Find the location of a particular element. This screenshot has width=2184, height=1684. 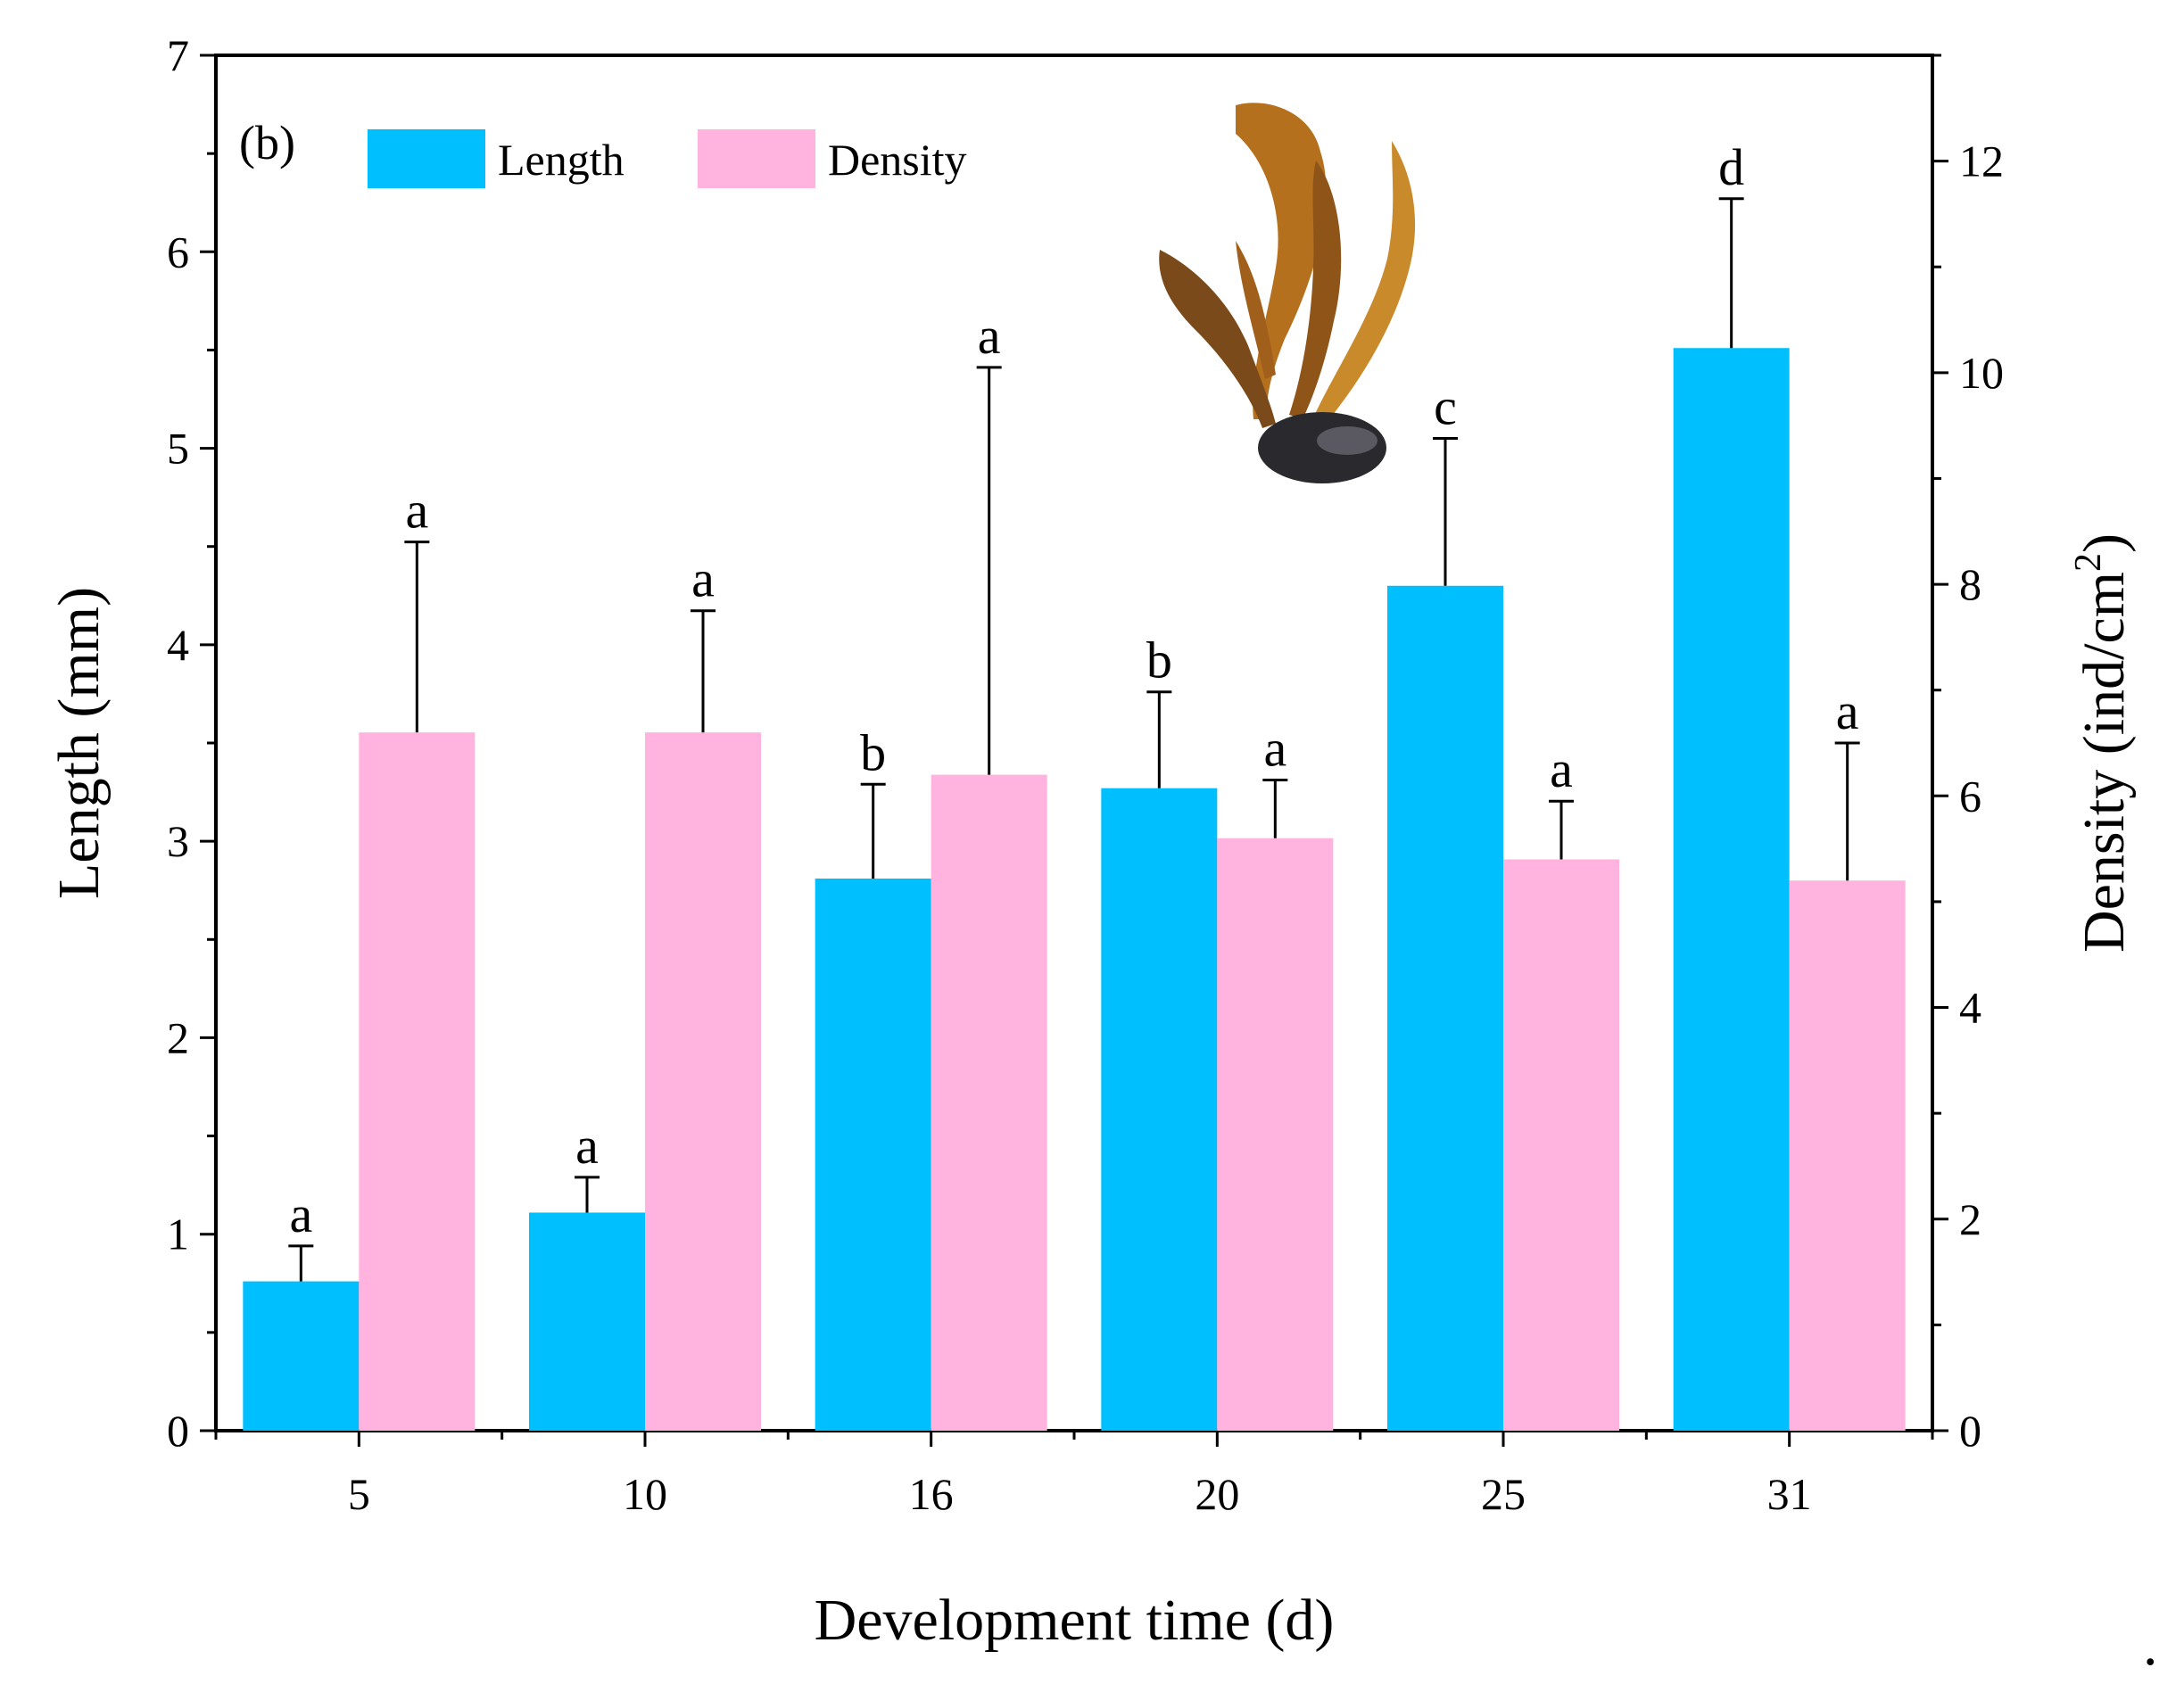

left-axis-title: Length (mm) is located at coordinates (79, 743).